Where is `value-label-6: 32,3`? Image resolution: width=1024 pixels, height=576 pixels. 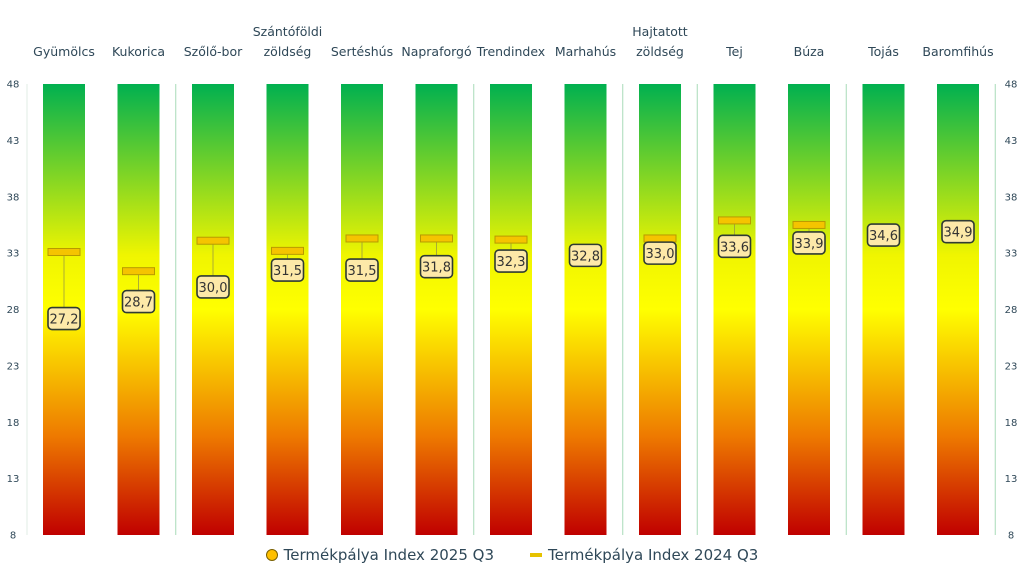 value-label-6: 32,3 is located at coordinates (511, 262).